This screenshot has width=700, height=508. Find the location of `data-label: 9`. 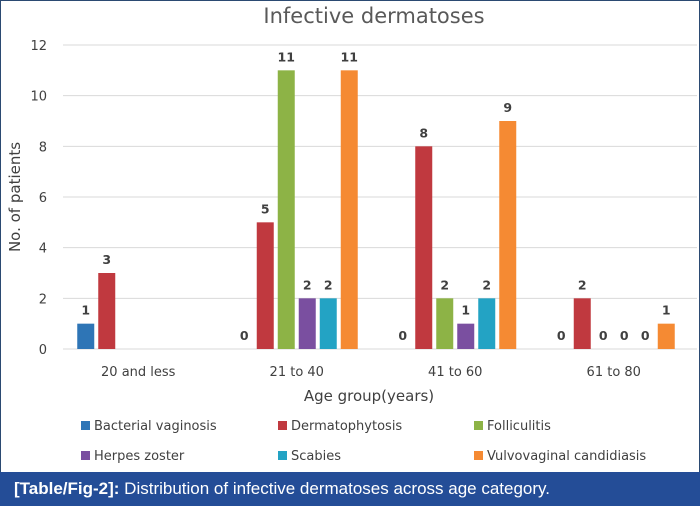

data-label: 9 is located at coordinates (507, 107).